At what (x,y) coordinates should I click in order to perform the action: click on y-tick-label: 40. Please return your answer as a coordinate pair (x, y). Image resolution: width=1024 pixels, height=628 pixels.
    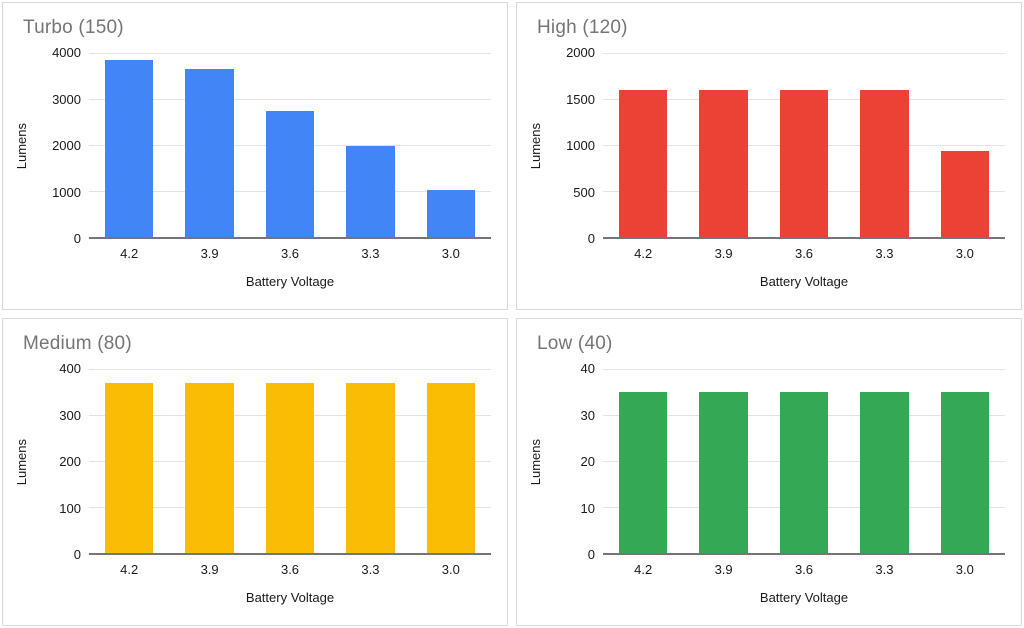
    Looking at the image, I should click on (587, 368).